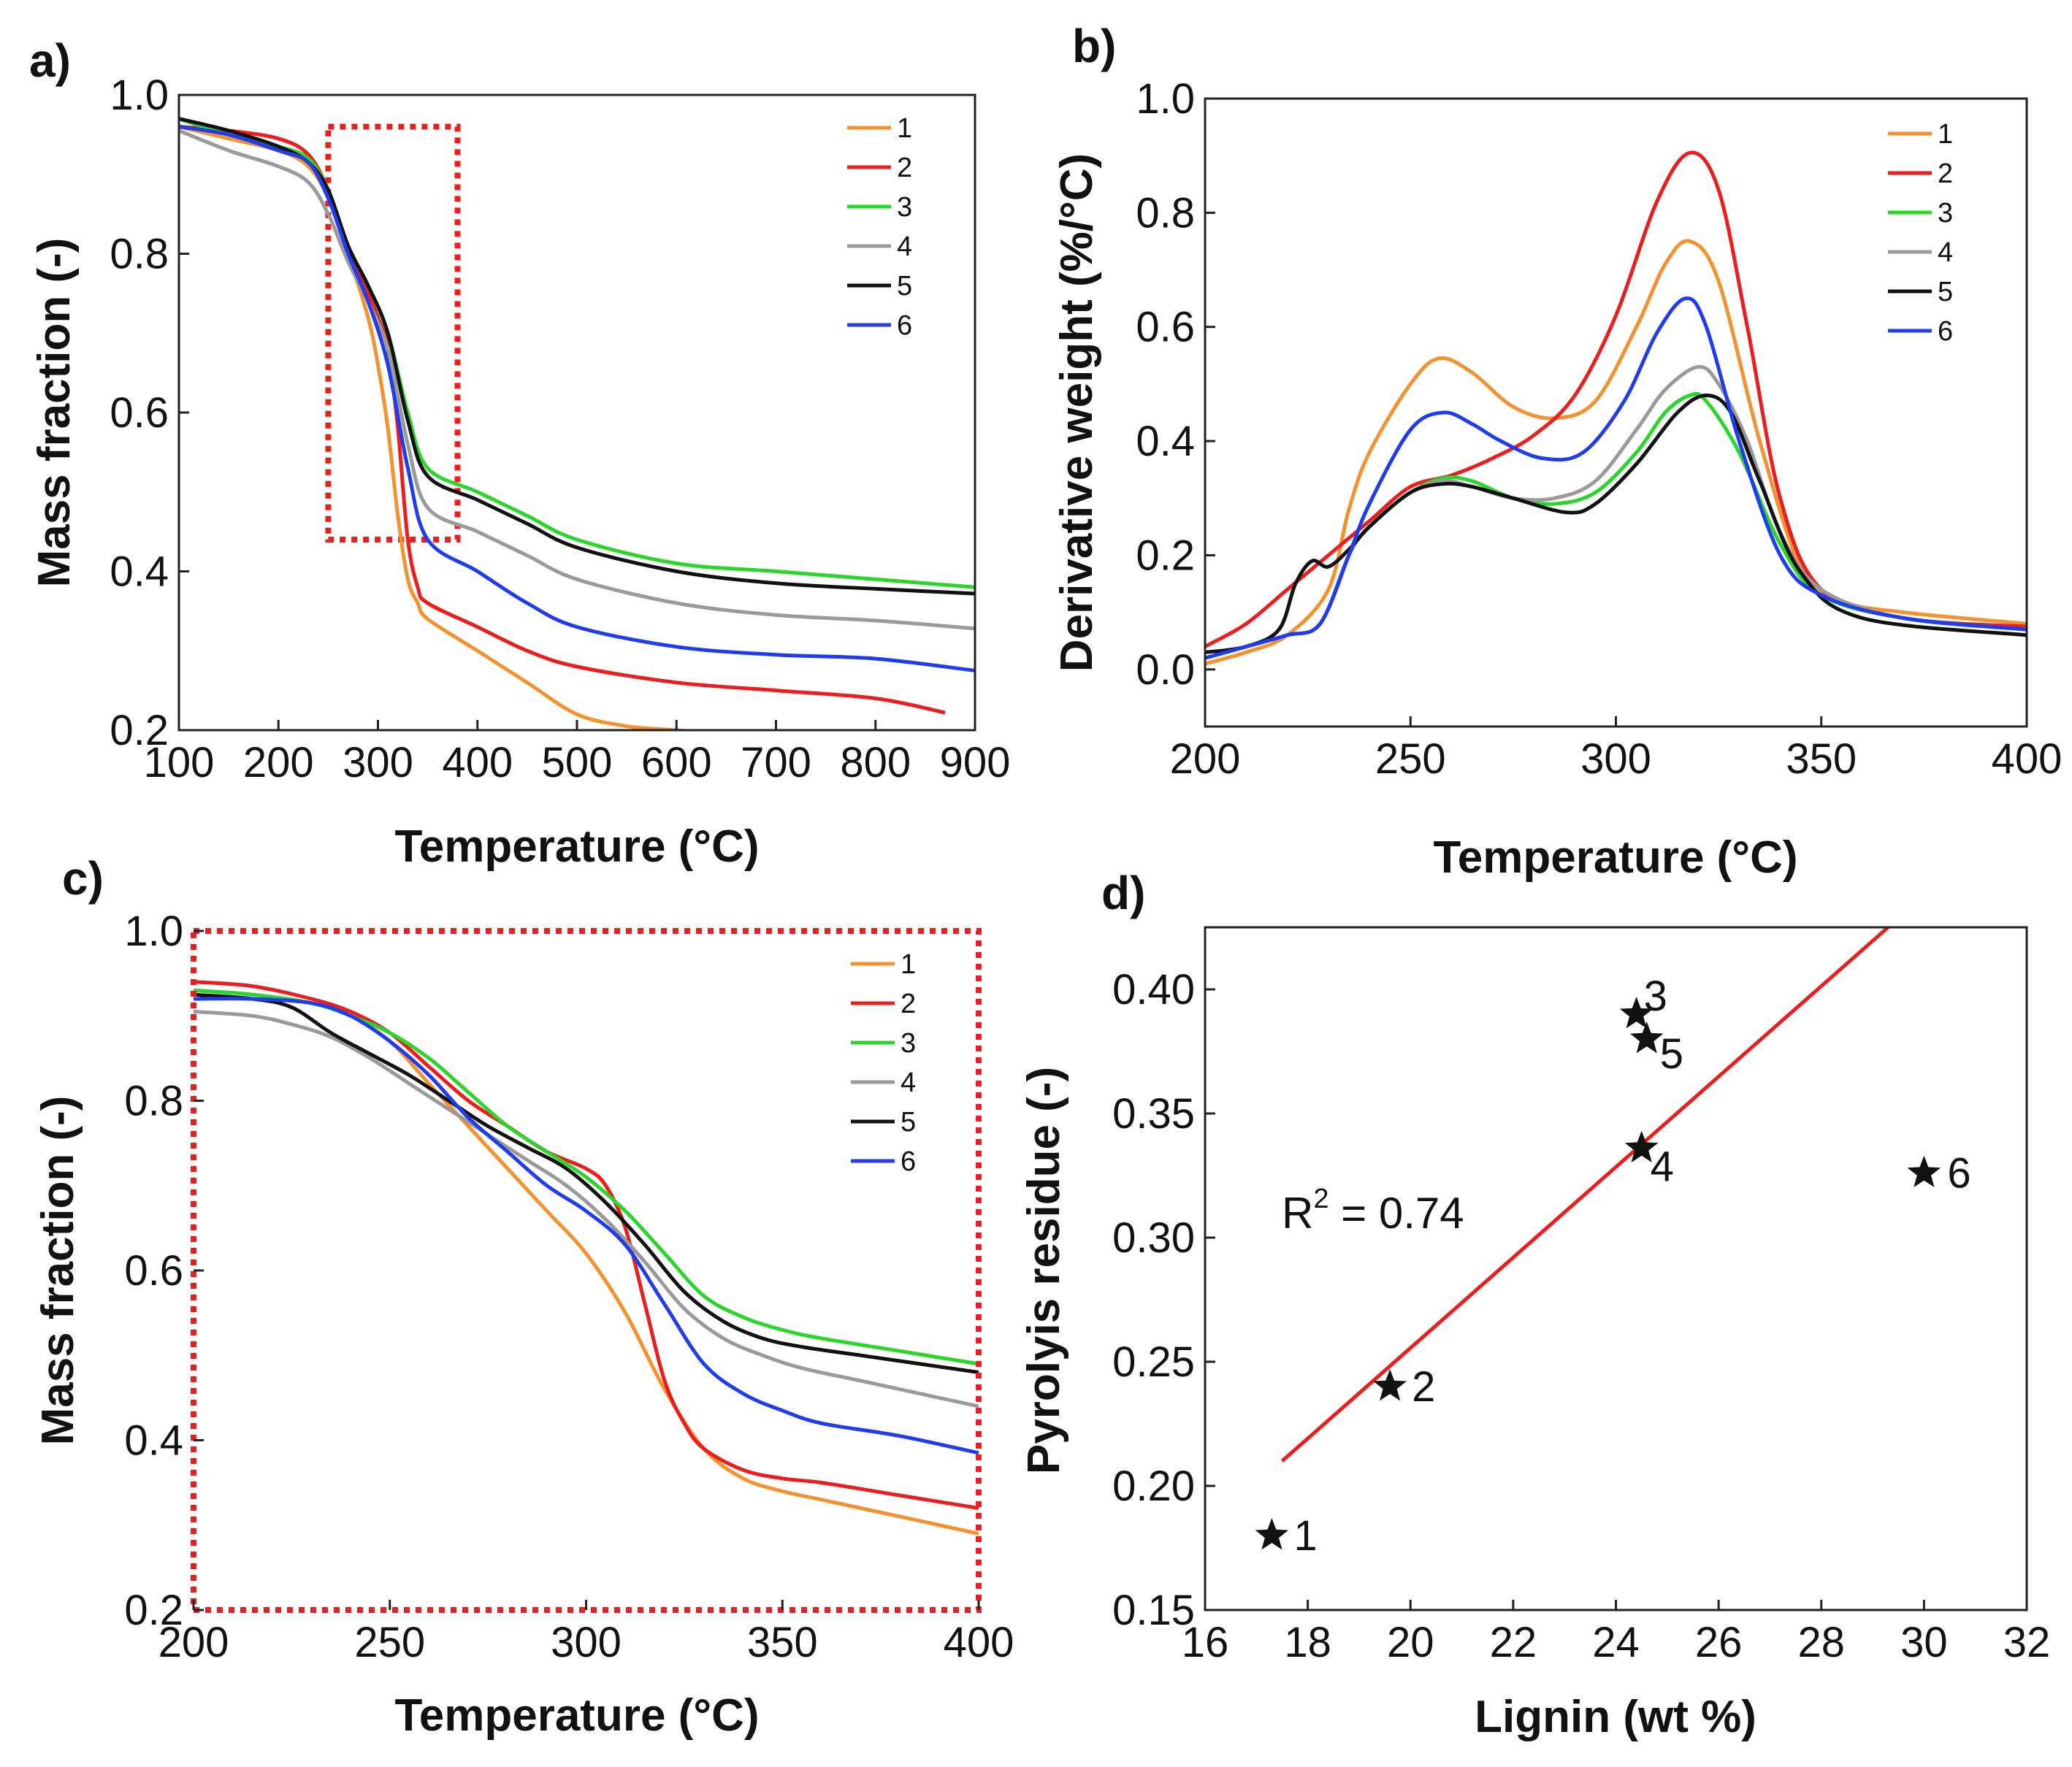 This screenshot has width=2072, height=1767. What do you see at coordinates (1153, 1611) in the screenshot?
I see `y-tick-label: 0.15` at bounding box center [1153, 1611].